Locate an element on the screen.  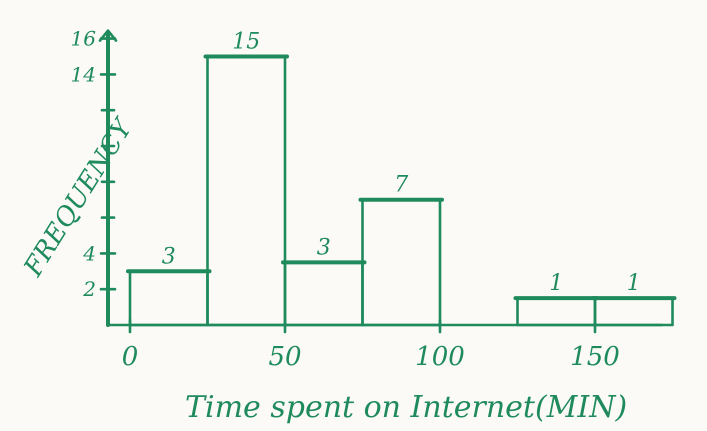
x-tick-label-0: 0 is located at coordinates (130, 357).